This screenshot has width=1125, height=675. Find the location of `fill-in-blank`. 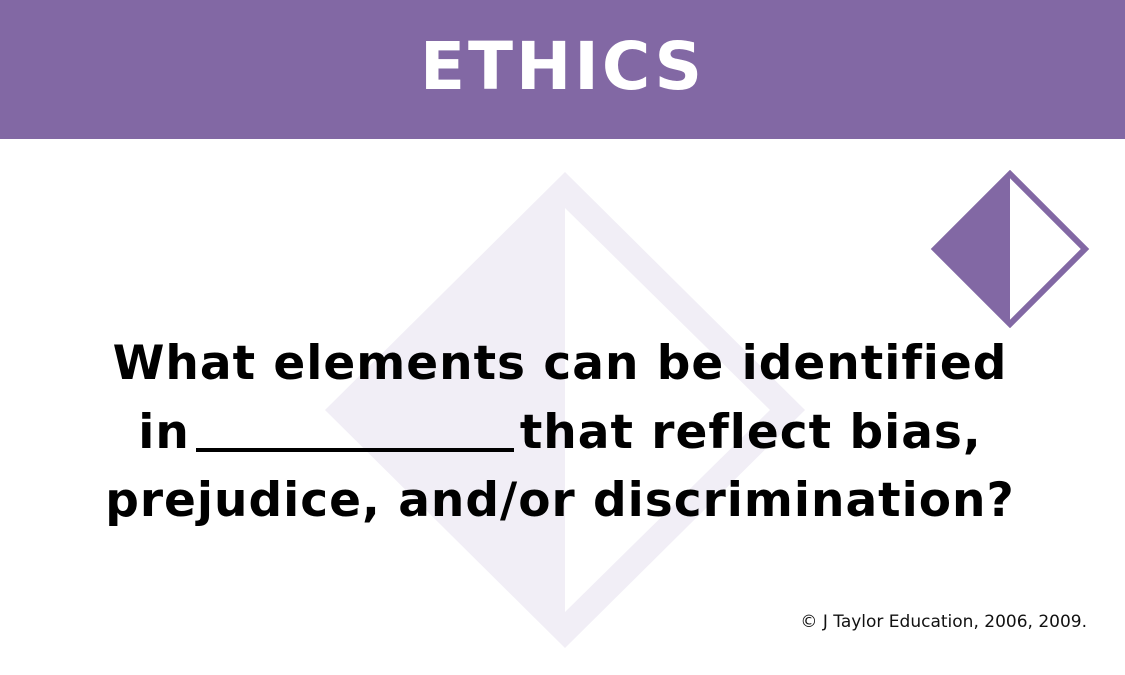

fill-in-blank is located at coordinates (354, 427).